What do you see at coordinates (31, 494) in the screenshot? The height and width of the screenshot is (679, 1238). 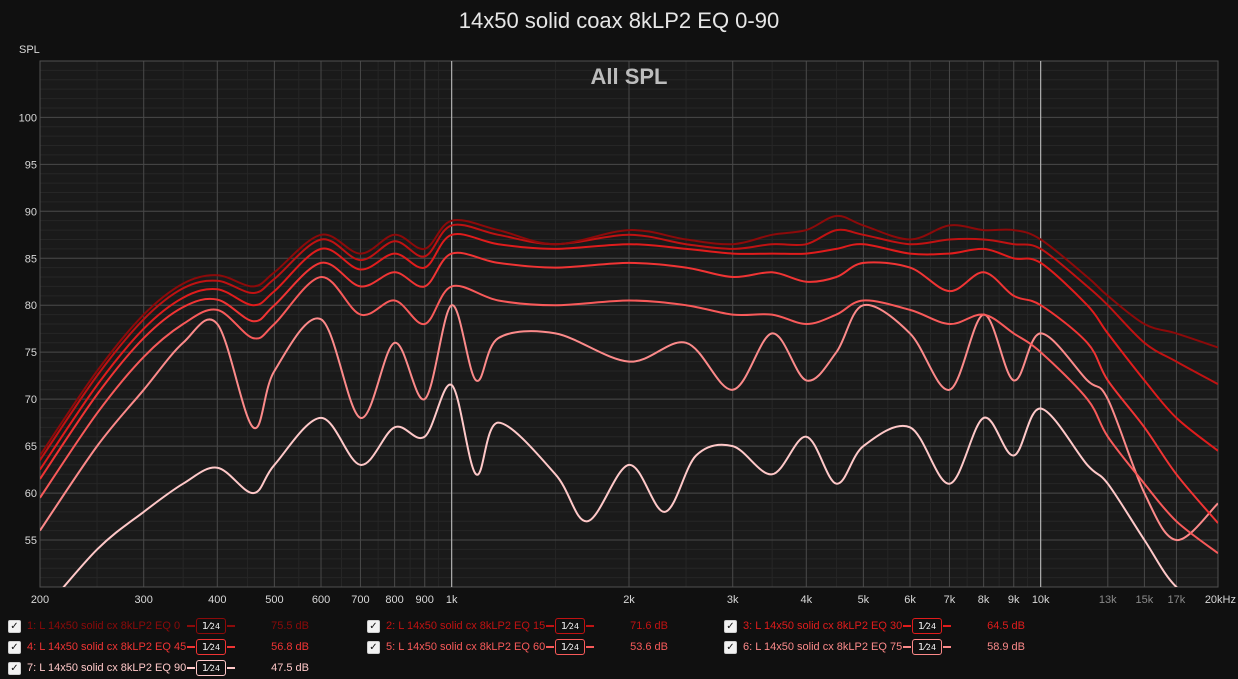 I see `y-tick-label: 60` at bounding box center [31, 494].